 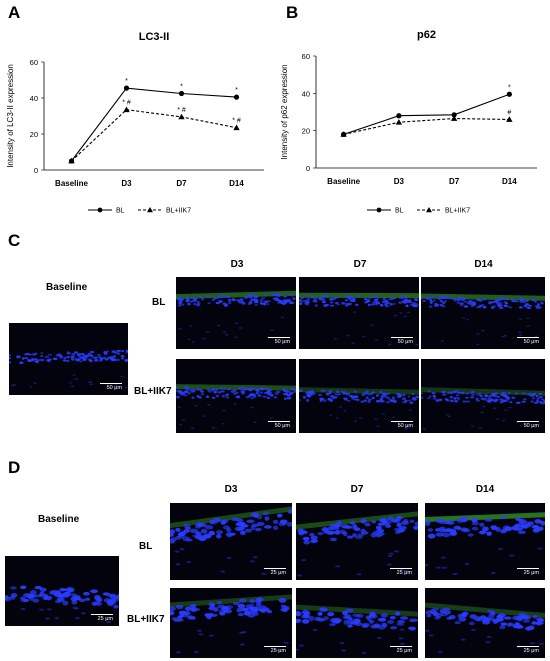 What do you see at coordinates (357, 489) in the screenshot?
I see `panel-d-col-d7: D7` at bounding box center [357, 489].